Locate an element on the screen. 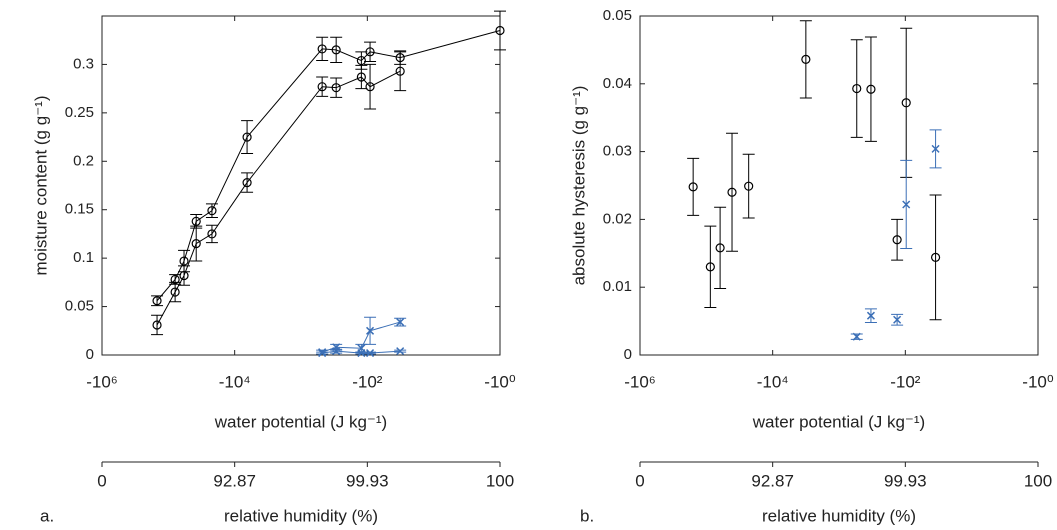 Image resolution: width=1057 pixels, height=530 pixels. y-tick-label: 0.15 is located at coordinates (79, 209).